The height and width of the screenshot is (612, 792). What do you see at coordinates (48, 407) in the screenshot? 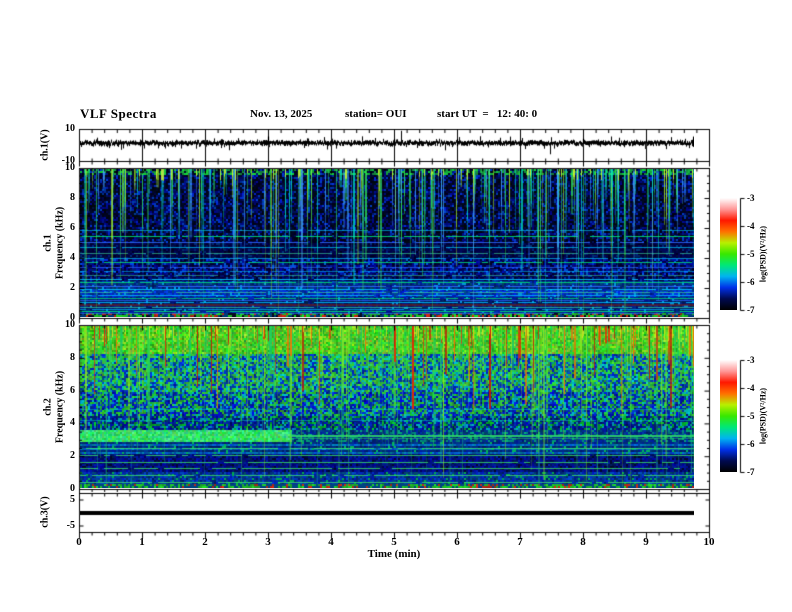
I see `ch2-spec-name: ch.2` at bounding box center [48, 407].